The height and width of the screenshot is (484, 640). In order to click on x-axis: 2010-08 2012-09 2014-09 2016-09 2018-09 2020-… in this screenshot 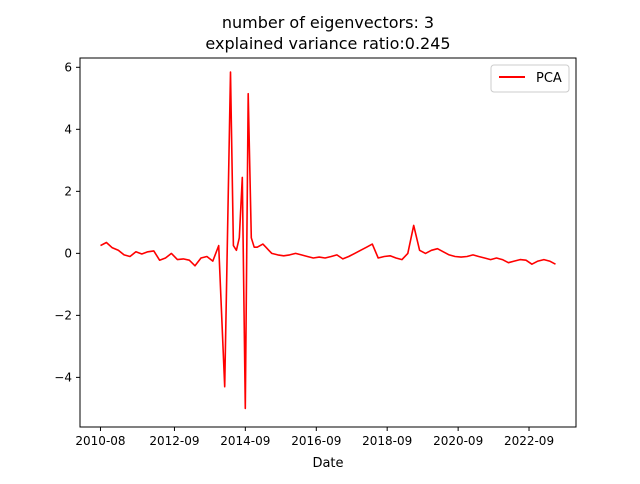, I will do `click(314, 437)`.